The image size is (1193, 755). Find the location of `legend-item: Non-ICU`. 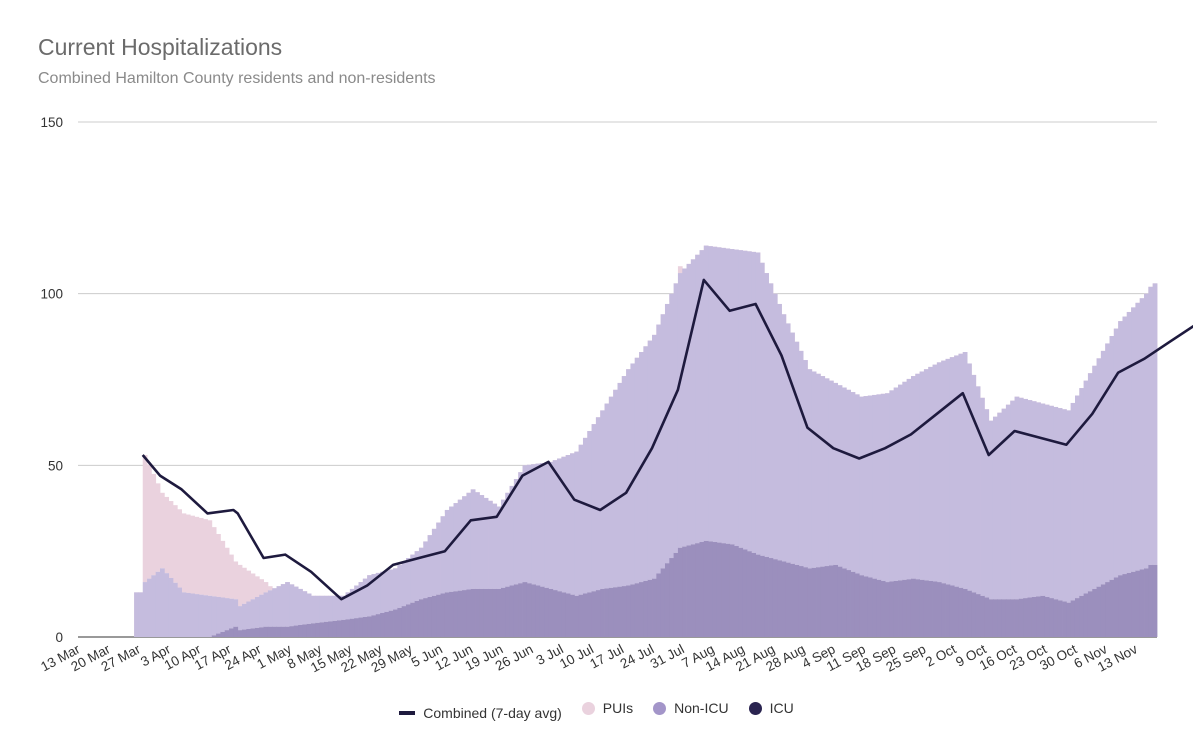

legend-item: Non-ICU is located at coordinates (691, 708).